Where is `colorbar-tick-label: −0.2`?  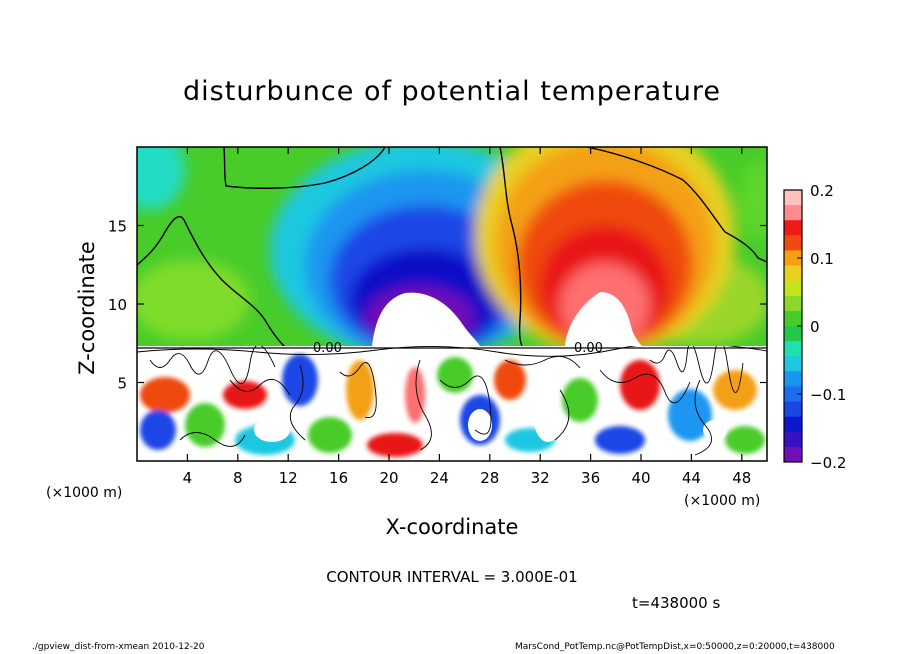
colorbar-tick-label: −0.2 is located at coordinates (828, 463).